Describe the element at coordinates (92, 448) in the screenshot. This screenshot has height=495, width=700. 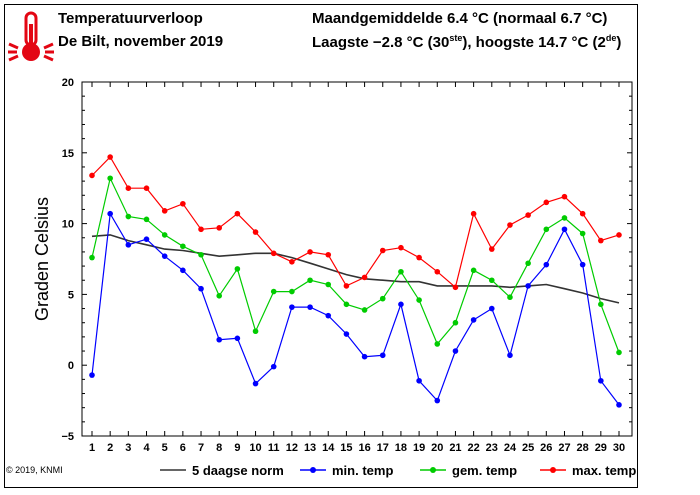
I see `x-tick-label: 1` at that location.